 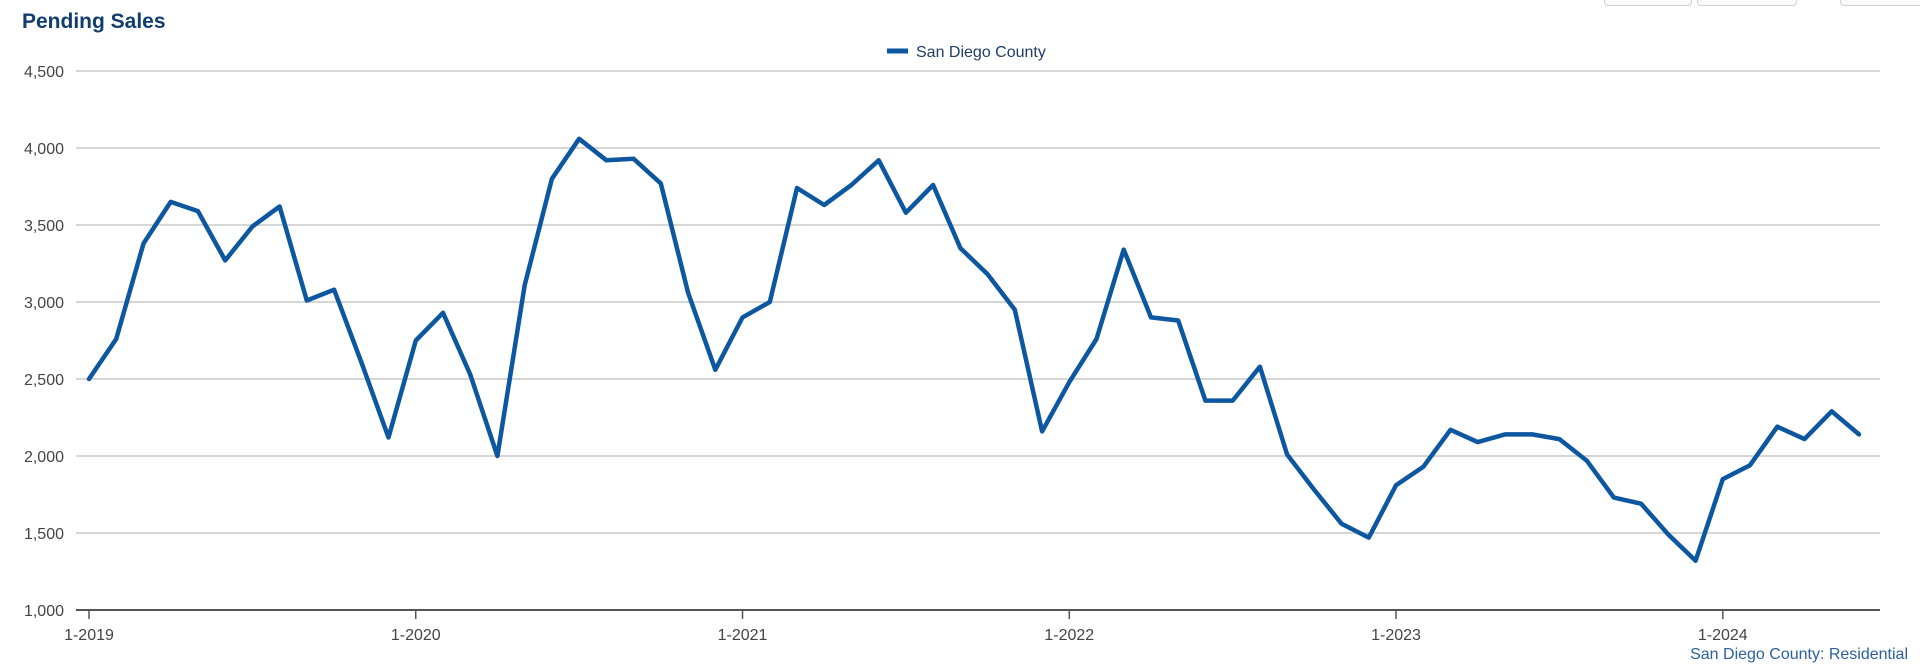 What do you see at coordinates (416, 635) in the screenshot?
I see `x-tick-label: 1-2020` at bounding box center [416, 635].